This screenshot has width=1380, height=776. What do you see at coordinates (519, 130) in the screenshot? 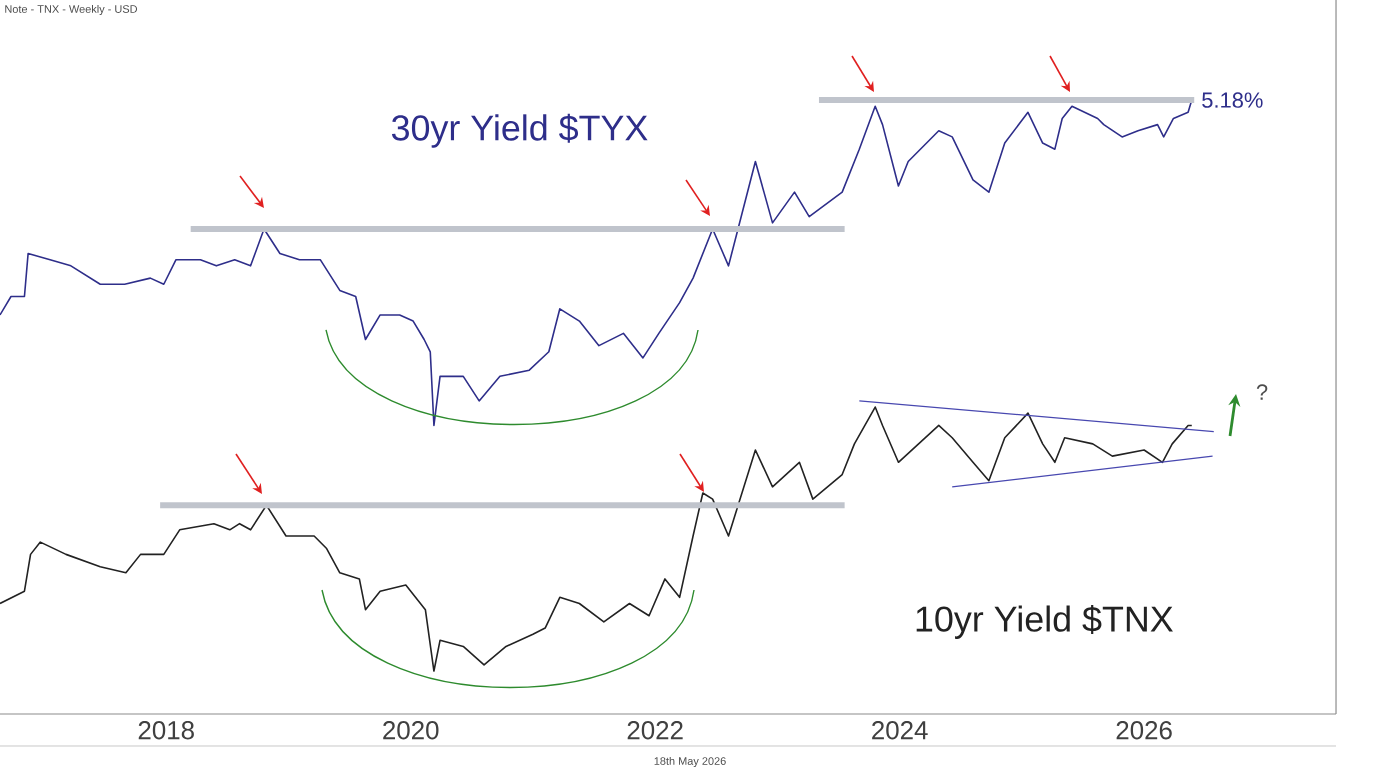
I see `text: 30yr Yield $TYX` at bounding box center [519, 130].